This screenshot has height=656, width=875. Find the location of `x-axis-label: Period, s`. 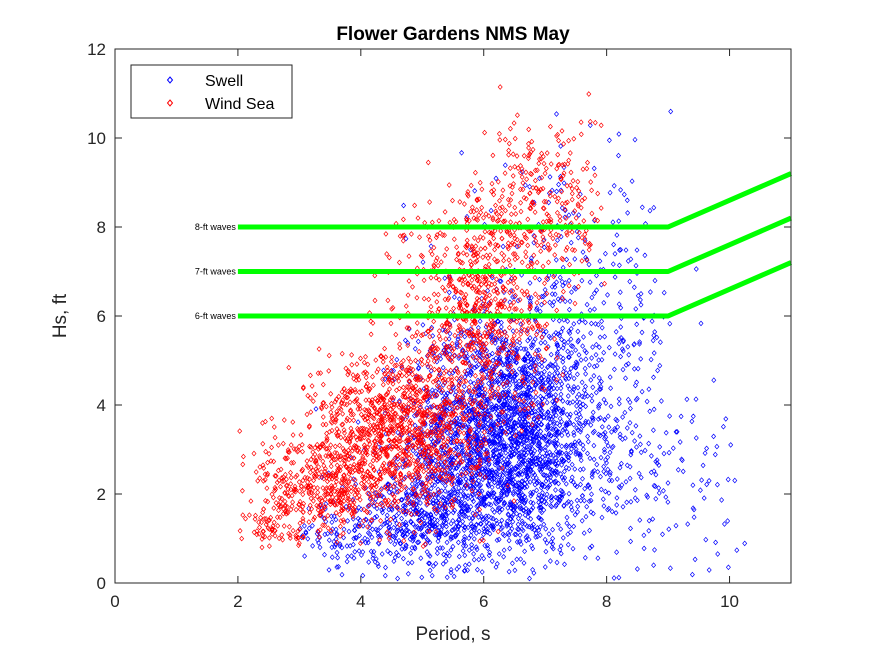

x-axis-label: Period, s is located at coordinates (453, 634).